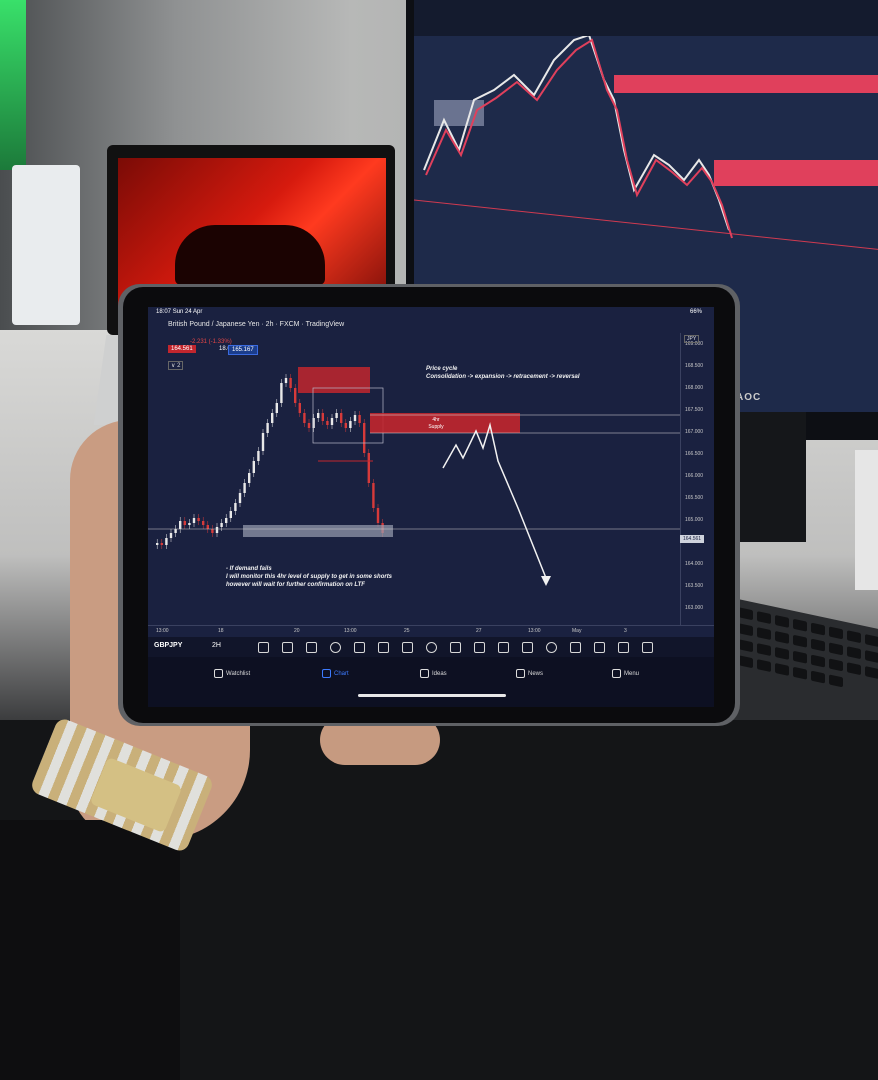  I want to click on white-box, so click(46, 245).